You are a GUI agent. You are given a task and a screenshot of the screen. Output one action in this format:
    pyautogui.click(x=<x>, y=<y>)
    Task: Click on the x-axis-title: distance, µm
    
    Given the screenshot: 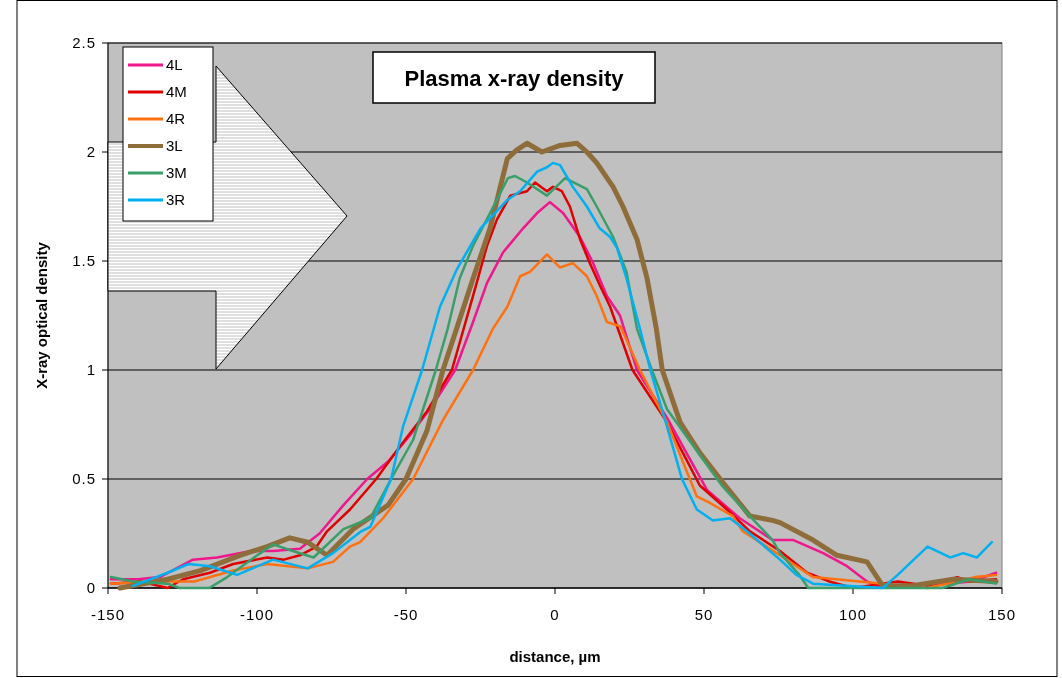 What is the action you would take?
    pyautogui.click(x=555, y=656)
    